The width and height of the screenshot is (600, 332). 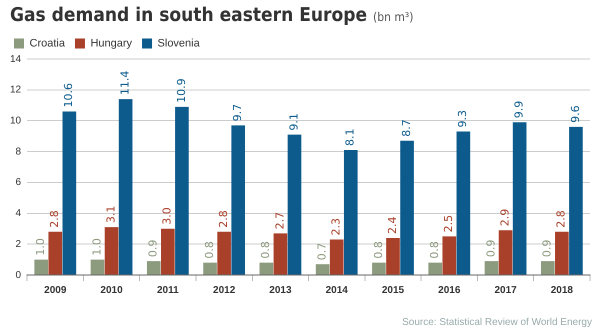 What do you see at coordinates (449, 223) in the screenshot?
I see `data-label: 2.5` at bounding box center [449, 223].